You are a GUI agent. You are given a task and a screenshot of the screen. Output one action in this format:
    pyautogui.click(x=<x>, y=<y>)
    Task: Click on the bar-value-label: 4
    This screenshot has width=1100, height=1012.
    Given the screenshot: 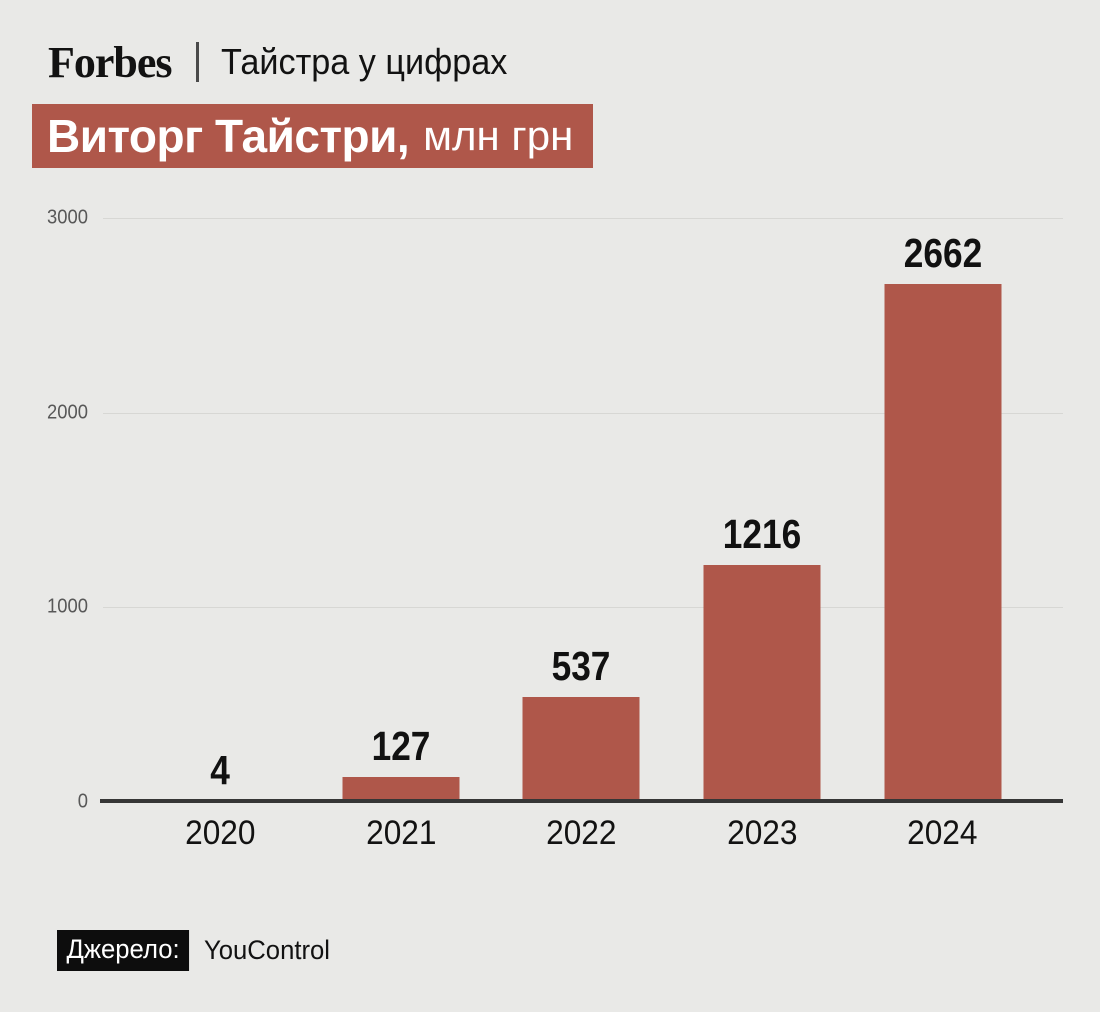 What is the action you would take?
    pyautogui.click(x=220, y=770)
    